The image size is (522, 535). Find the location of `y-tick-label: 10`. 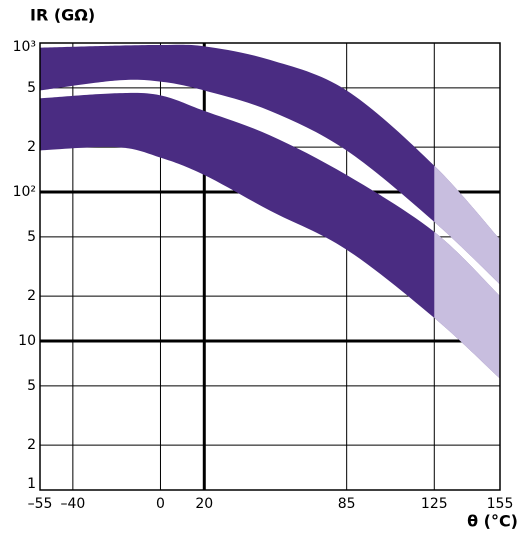

y-tick-label: 10 is located at coordinates (27, 341).